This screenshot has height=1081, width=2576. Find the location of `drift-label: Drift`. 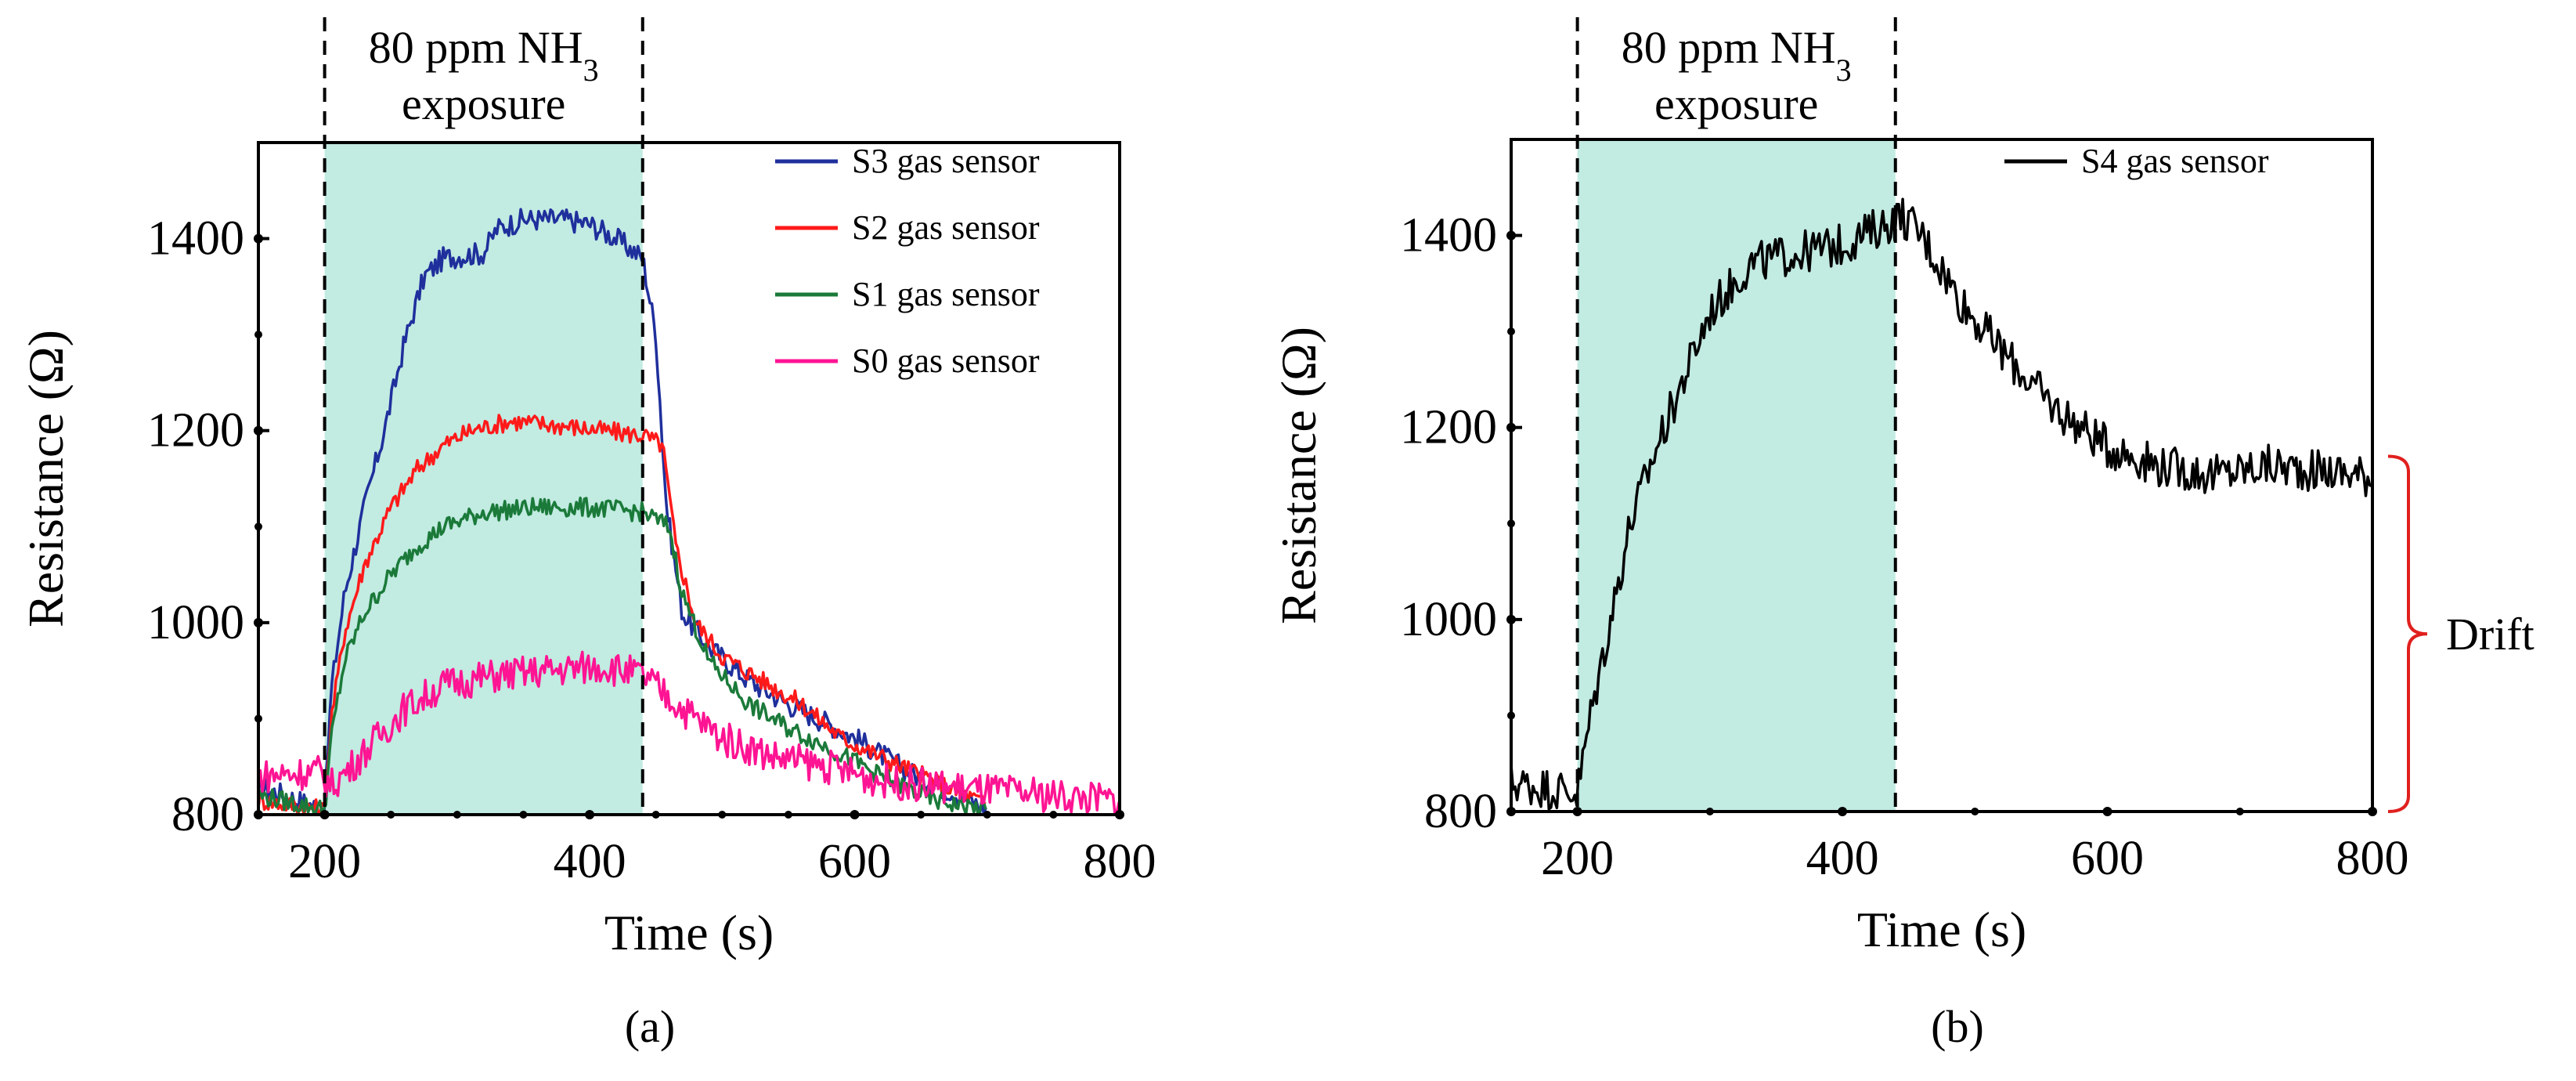

drift-label: Drift is located at coordinates (2490, 634).